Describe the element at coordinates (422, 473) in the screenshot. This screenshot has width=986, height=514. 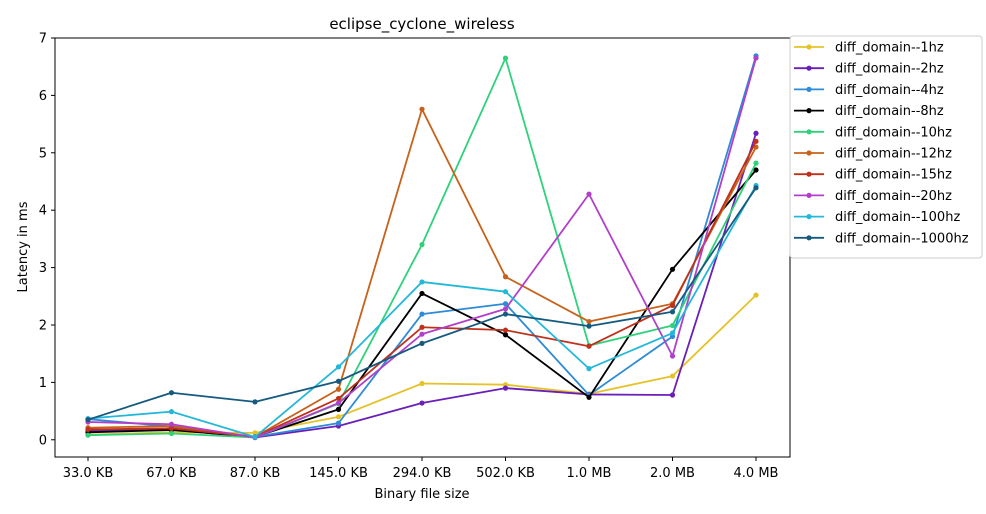
I see `x-tick-label: 294.0 KB` at that location.